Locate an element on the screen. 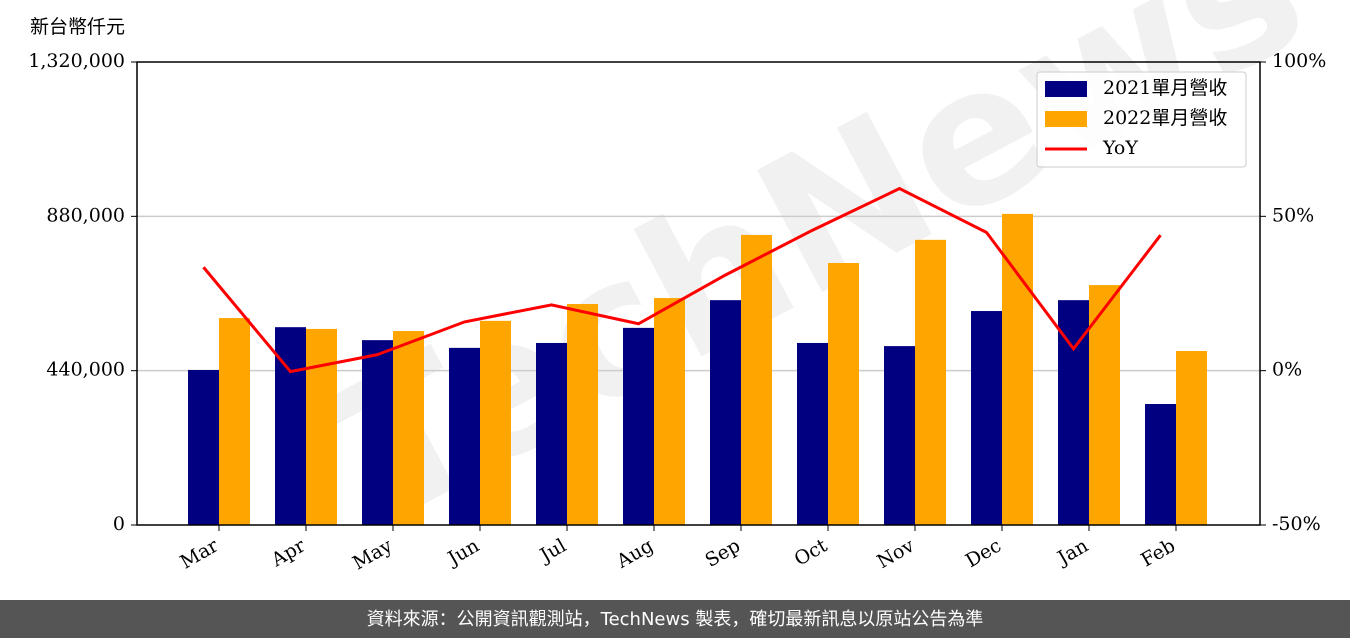 The height and width of the screenshot is (642, 1350). x-tick-label: Jul is located at coordinates (552, 551).